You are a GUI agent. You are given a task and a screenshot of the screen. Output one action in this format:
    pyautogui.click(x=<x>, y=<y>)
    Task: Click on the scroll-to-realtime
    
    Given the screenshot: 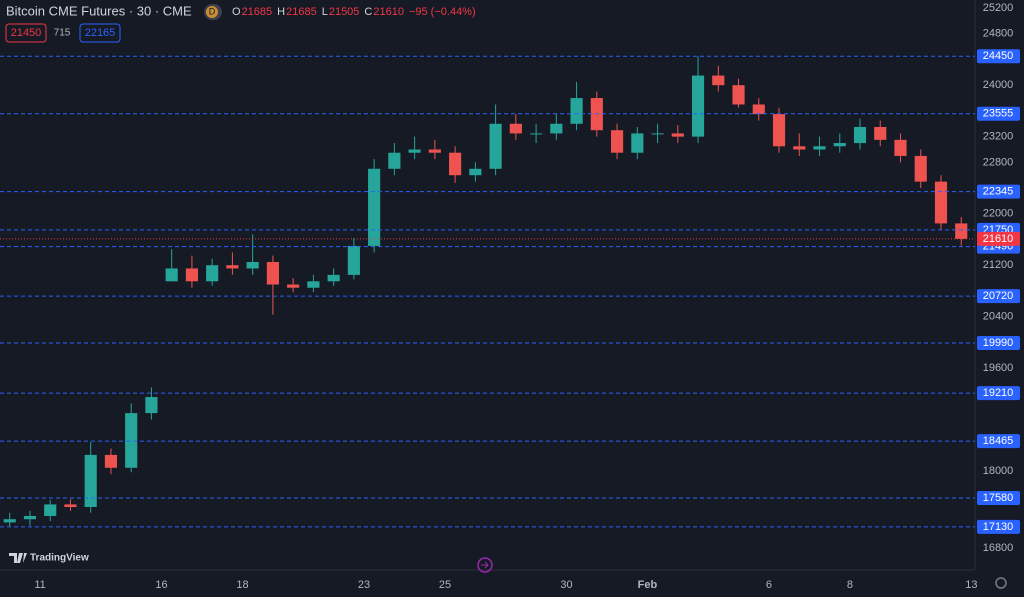 What is the action you would take?
    pyautogui.click(x=485, y=565)
    